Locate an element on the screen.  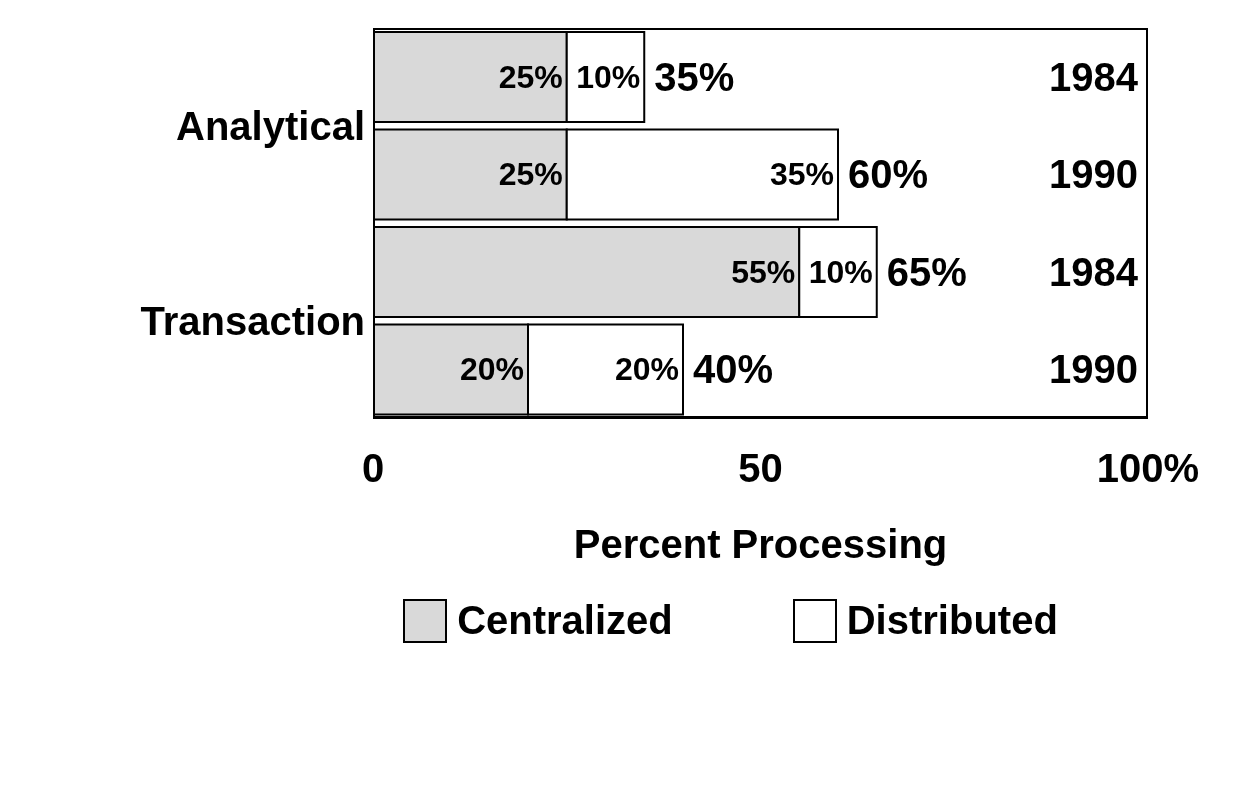
total-label: 65% is located at coordinates (926, 271).